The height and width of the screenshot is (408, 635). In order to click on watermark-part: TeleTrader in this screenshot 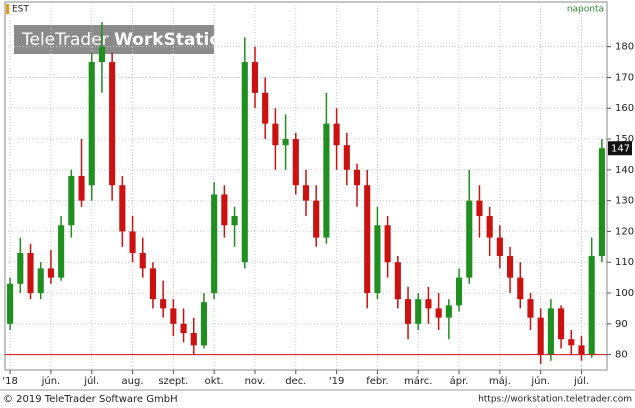, I will do `click(67, 40)`.